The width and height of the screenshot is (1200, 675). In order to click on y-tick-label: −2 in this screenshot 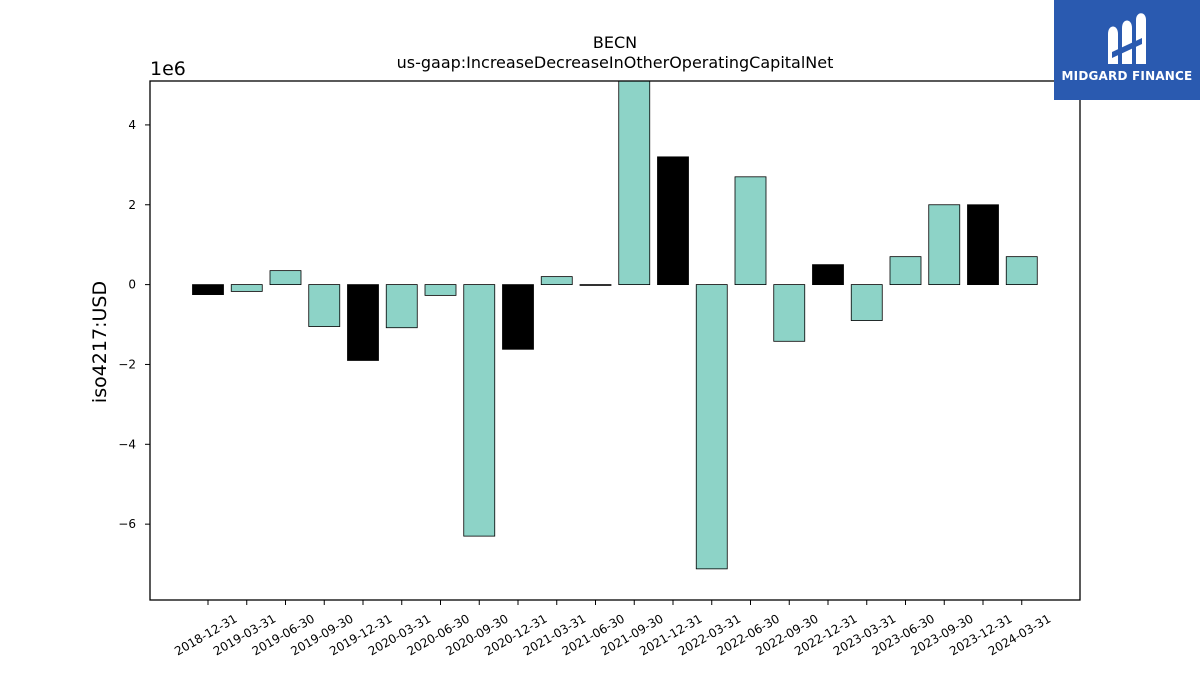, I will do `click(127, 364)`.